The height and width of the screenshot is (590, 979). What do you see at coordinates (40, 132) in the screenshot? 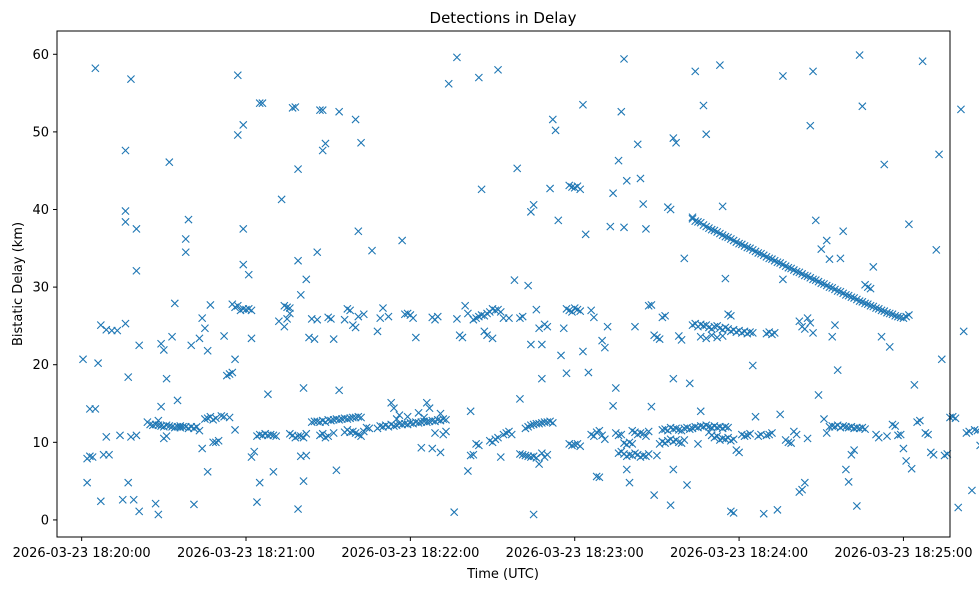
I see `y-tick-label-5: 50` at bounding box center [40, 132].